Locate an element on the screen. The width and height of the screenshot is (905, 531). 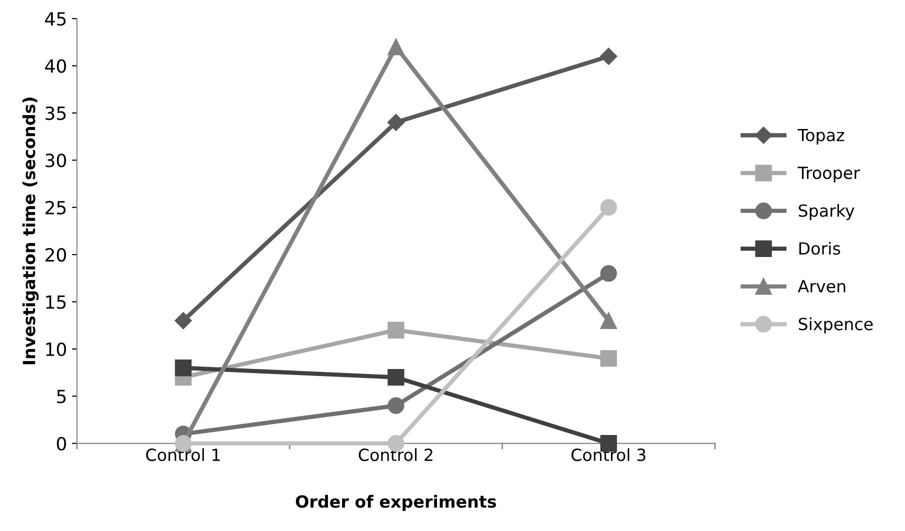
legend-label: Sparky is located at coordinates (826, 212).